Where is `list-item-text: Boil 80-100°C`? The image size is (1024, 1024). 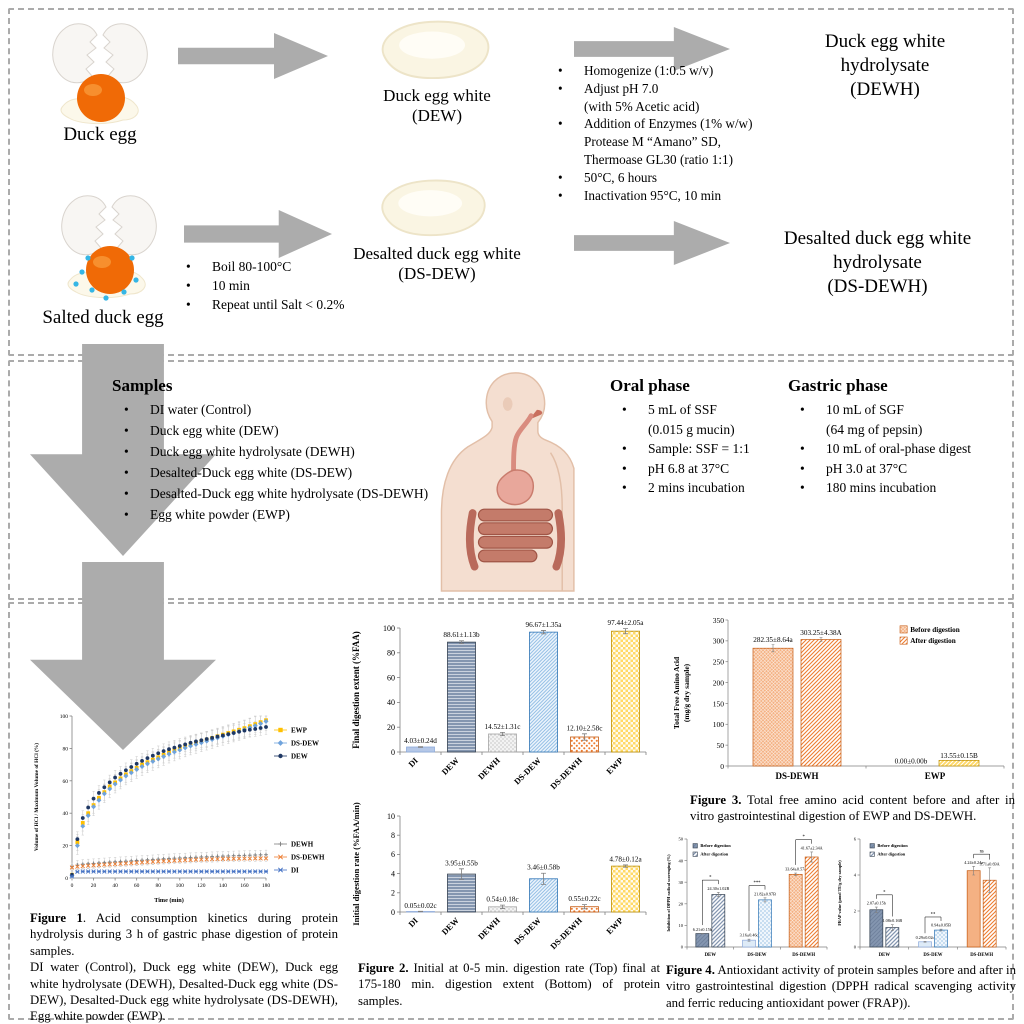 list-item-text: Boil 80-100°C is located at coordinates (252, 266).